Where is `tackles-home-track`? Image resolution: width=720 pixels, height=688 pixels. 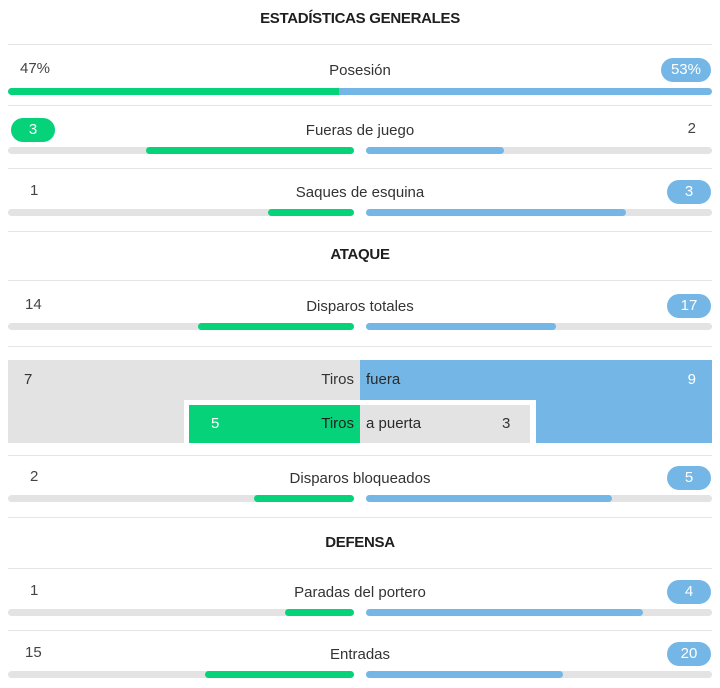 tackles-home-track is located at coordinates (181, 674).